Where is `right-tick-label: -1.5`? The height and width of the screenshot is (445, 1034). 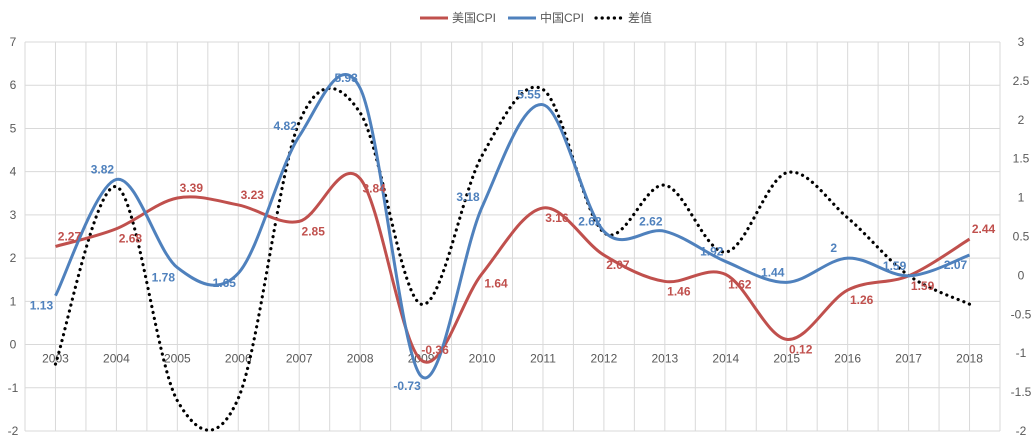 right-tick-label: -1.5 is located at coordinates (1021, 392).